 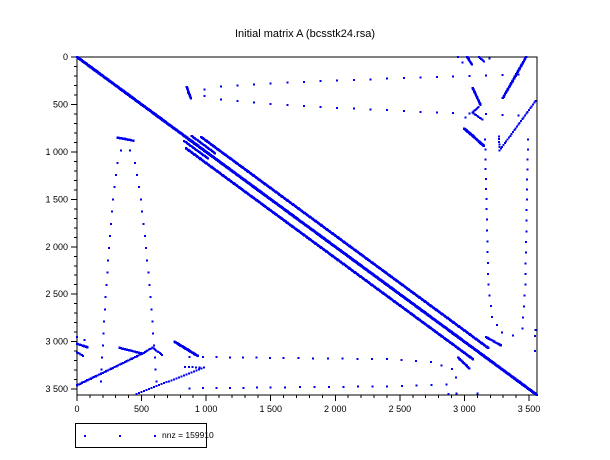 I want to click on plot-title: Initial matrix A (bcsstk24.rsa), so click(x=305, y=34).